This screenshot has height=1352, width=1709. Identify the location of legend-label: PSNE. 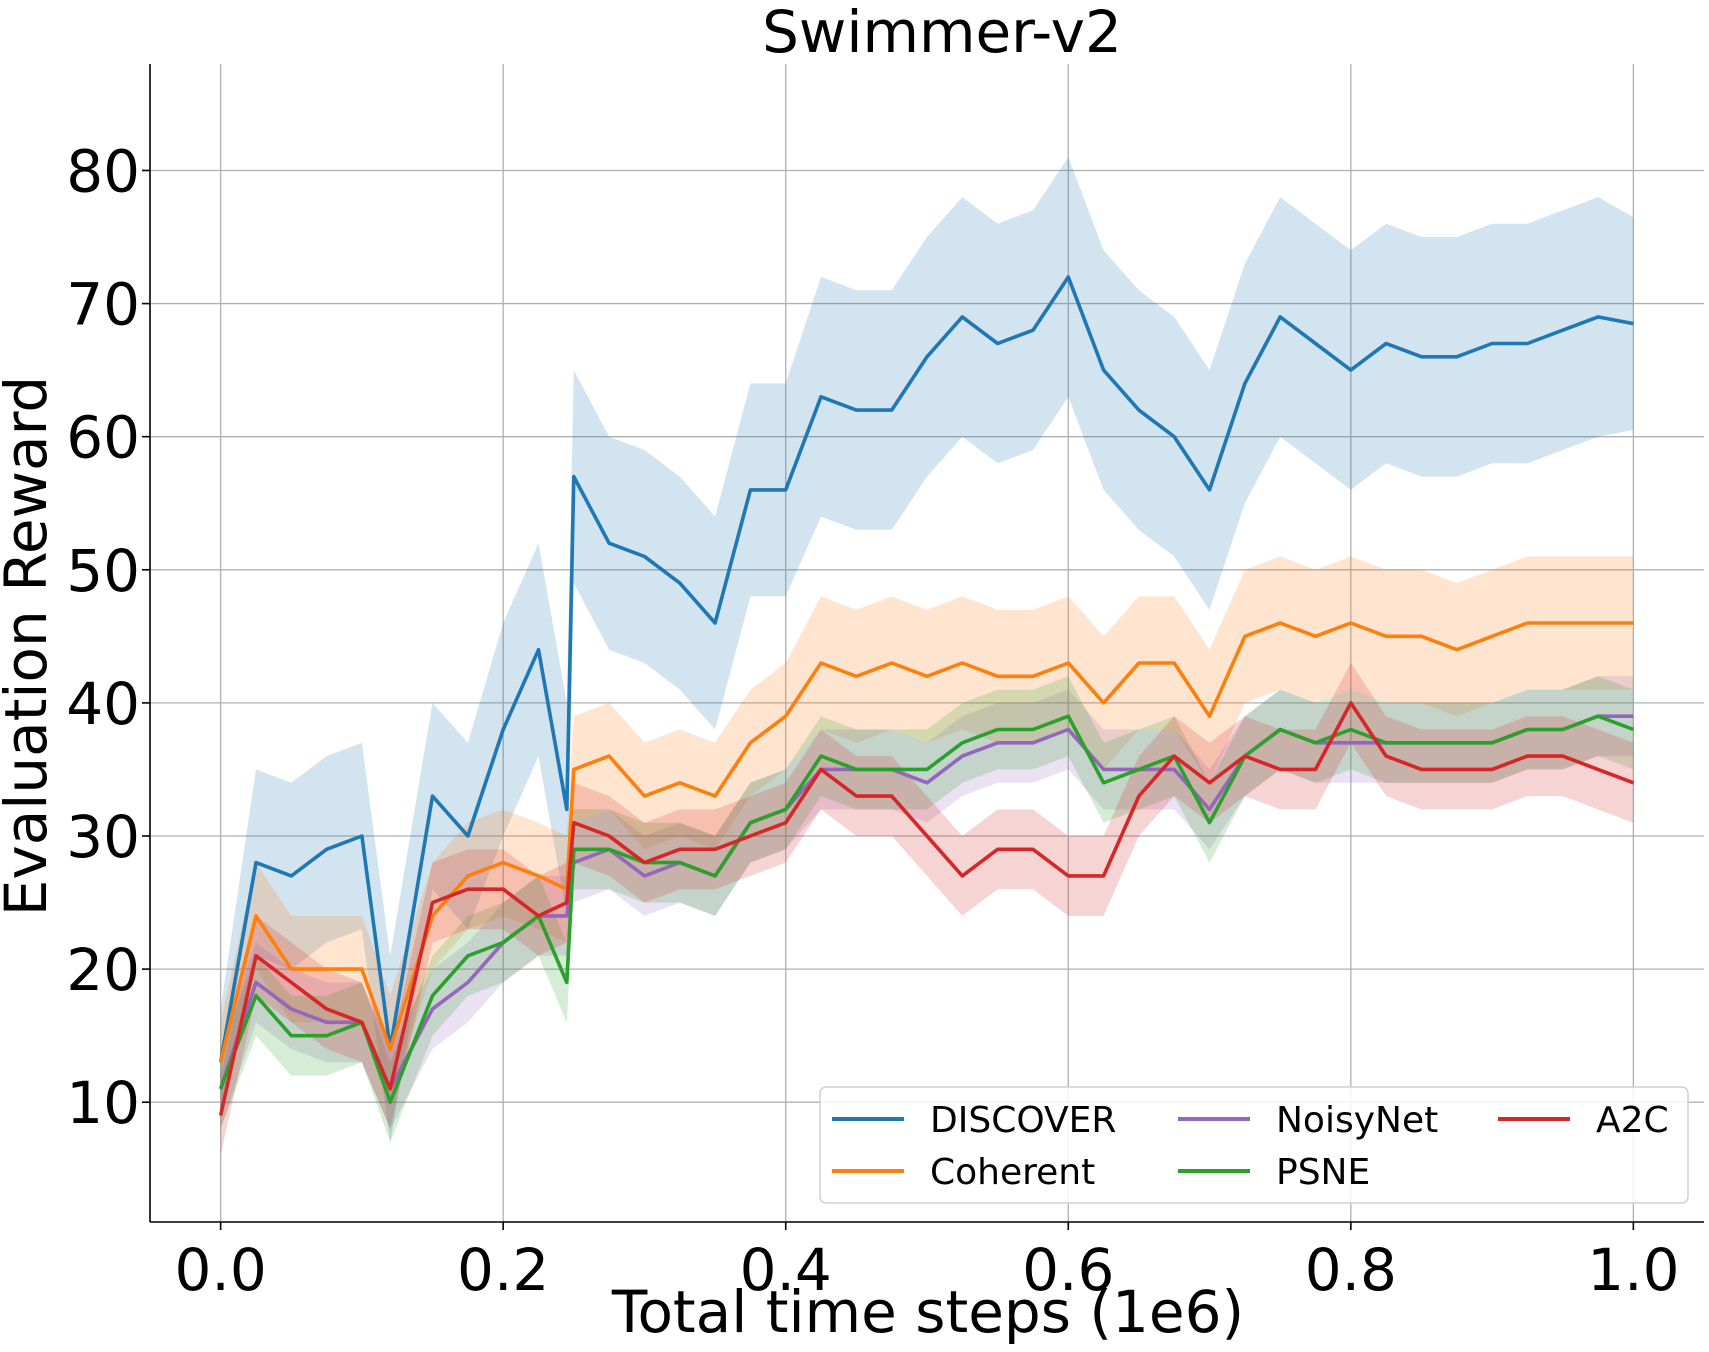
(1323, 1172).